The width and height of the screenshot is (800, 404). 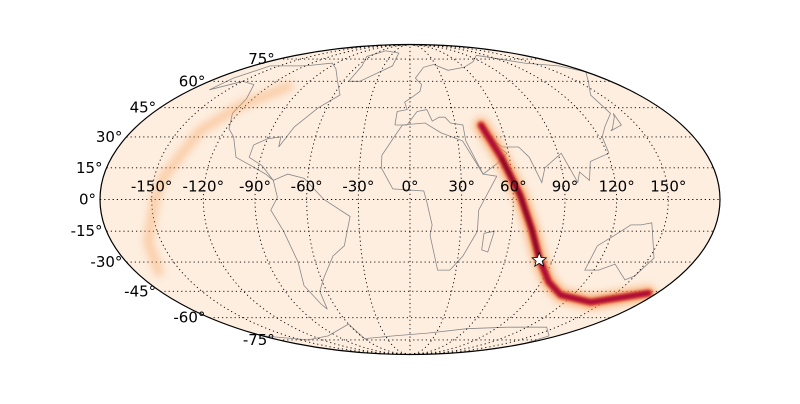 What do you see at coordinates (87, 200) in the screenshot?
I see `latitude-label: 0°` at bounding box center [87, 200].